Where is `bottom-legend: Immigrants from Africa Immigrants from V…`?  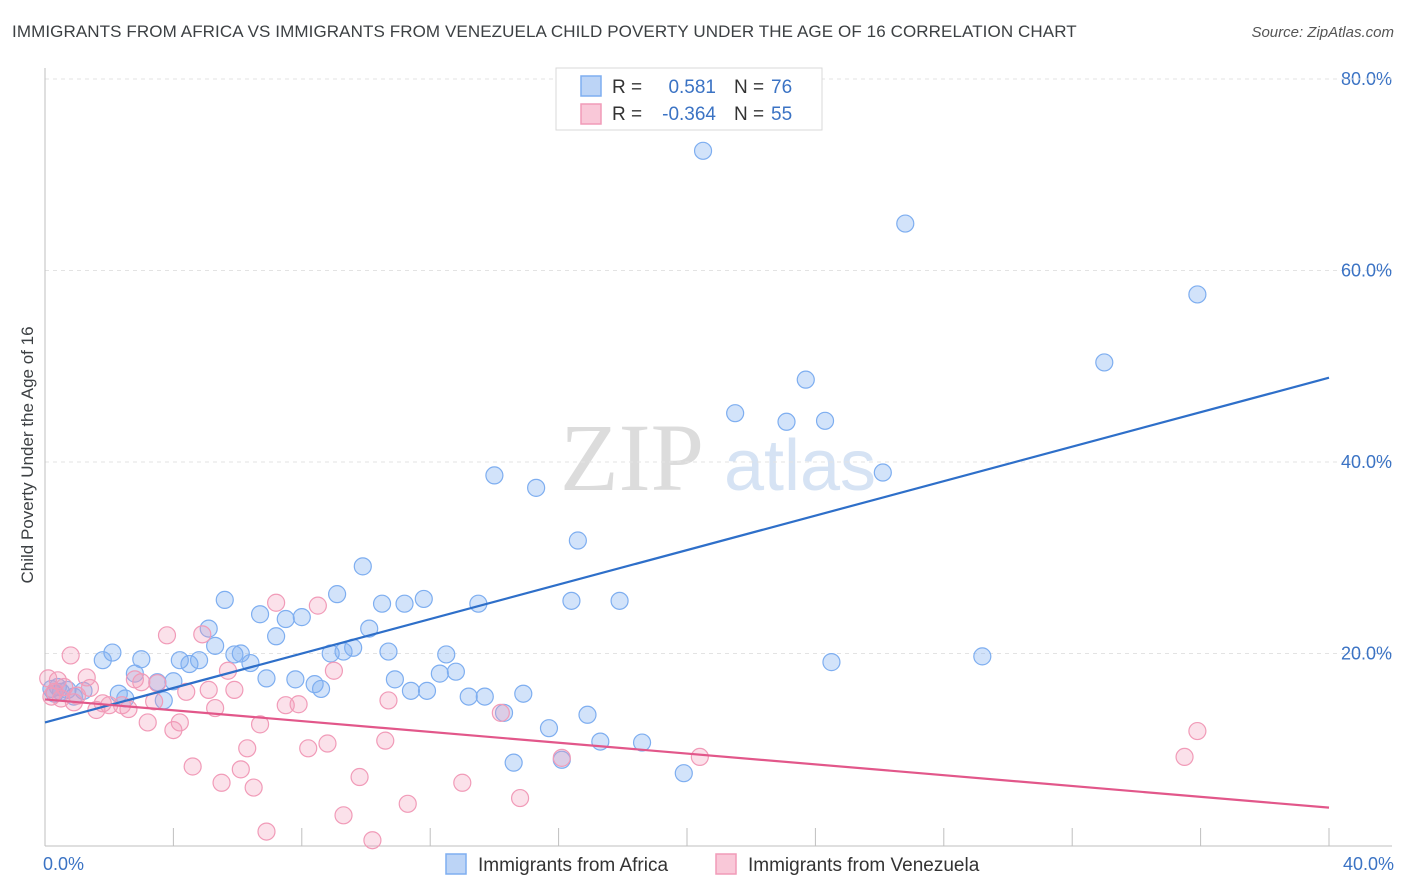 bottom-legend: Immigrants from Africa Immigrants from V… is located at coordinates (712, 864).